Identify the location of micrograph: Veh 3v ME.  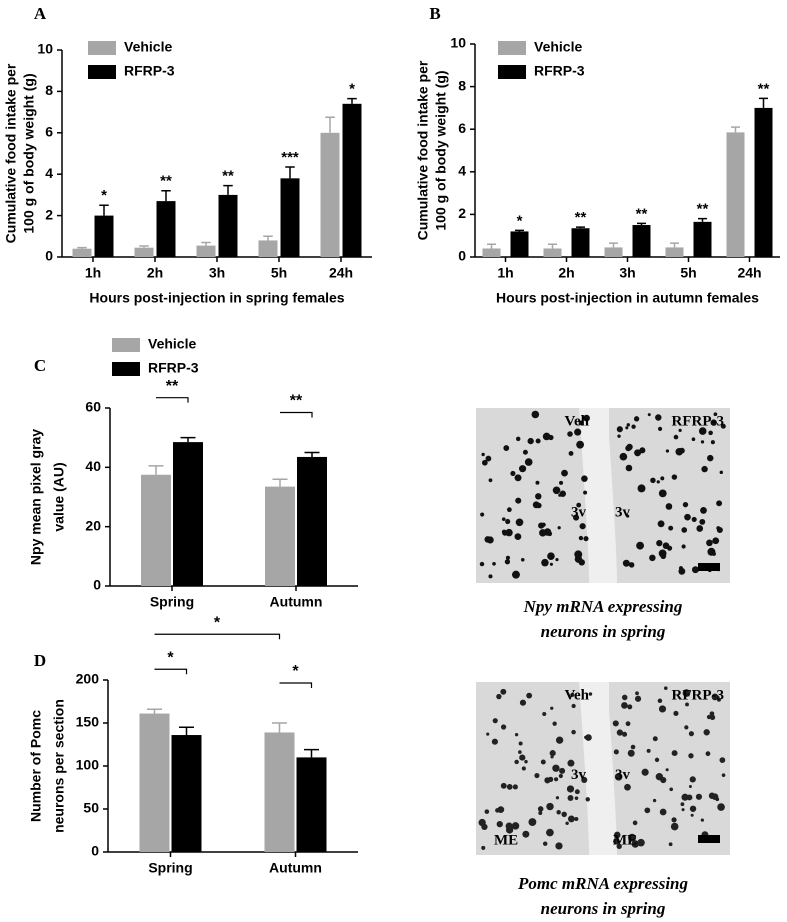
(542, 768).